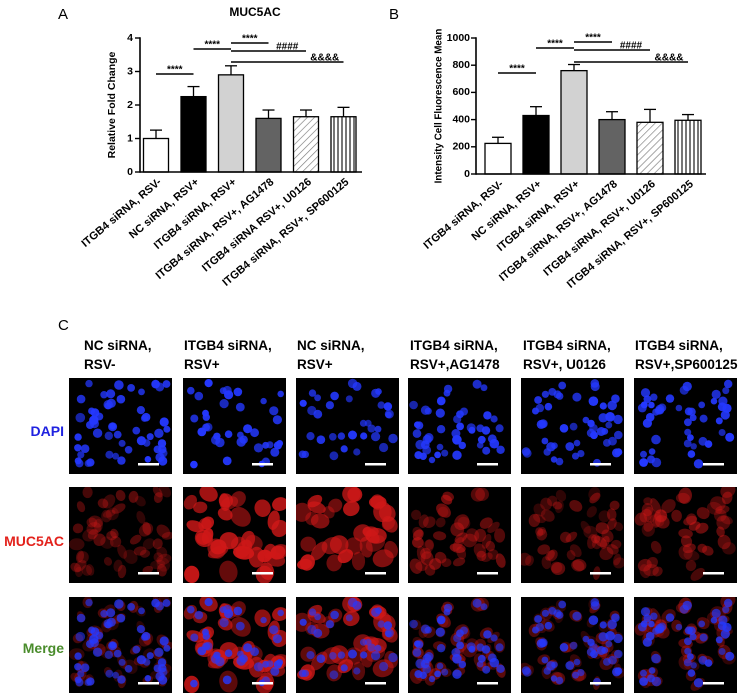 This screenshot has width=749, height=696. Describe the element at coordinates (315, 364) in the screenshot. I see `column-header-line2: RSV+` at that location.